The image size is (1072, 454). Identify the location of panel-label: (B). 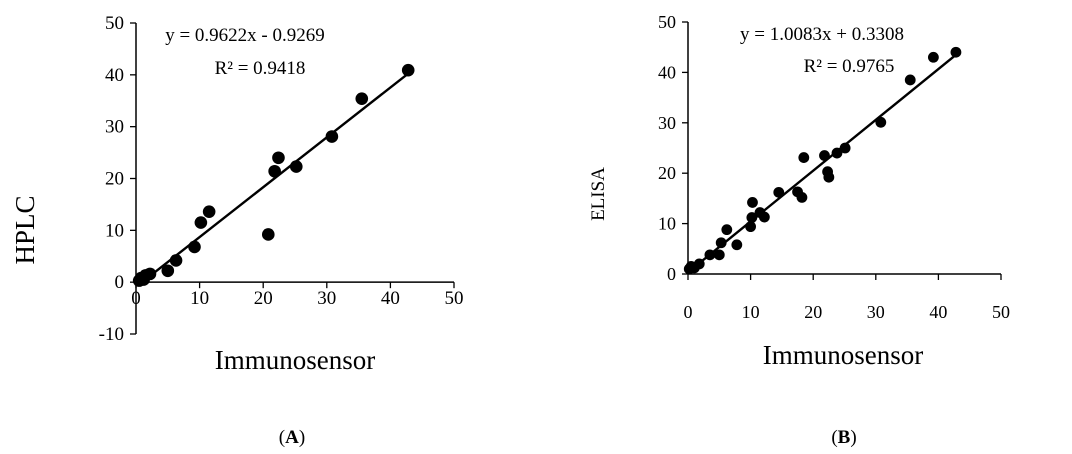
(843, 437).